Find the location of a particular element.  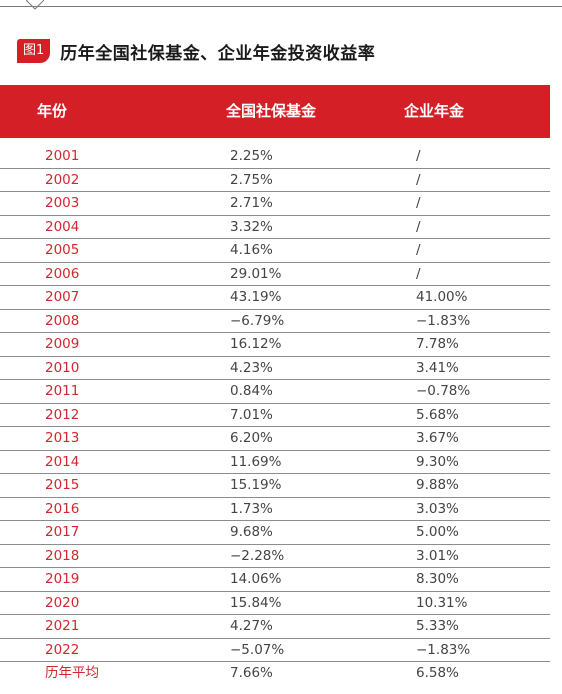

enterprise-annuity-cell: 3.41% is located at coordinates (437, 367).